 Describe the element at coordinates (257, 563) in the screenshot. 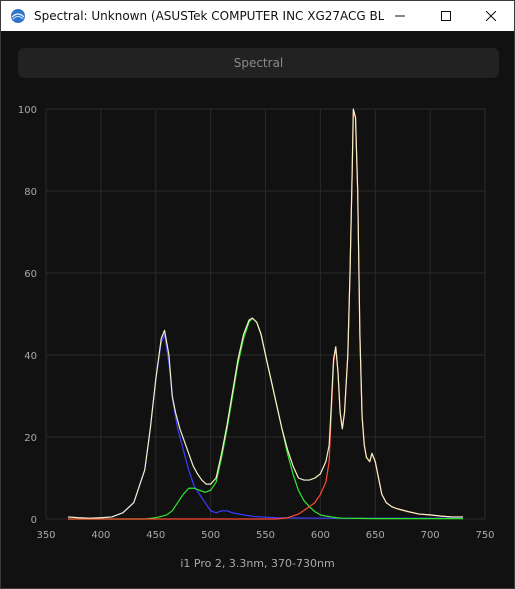

I see `instrument-caption: i1 Pro 2, 3.3nm, 370-730nm` at that location.